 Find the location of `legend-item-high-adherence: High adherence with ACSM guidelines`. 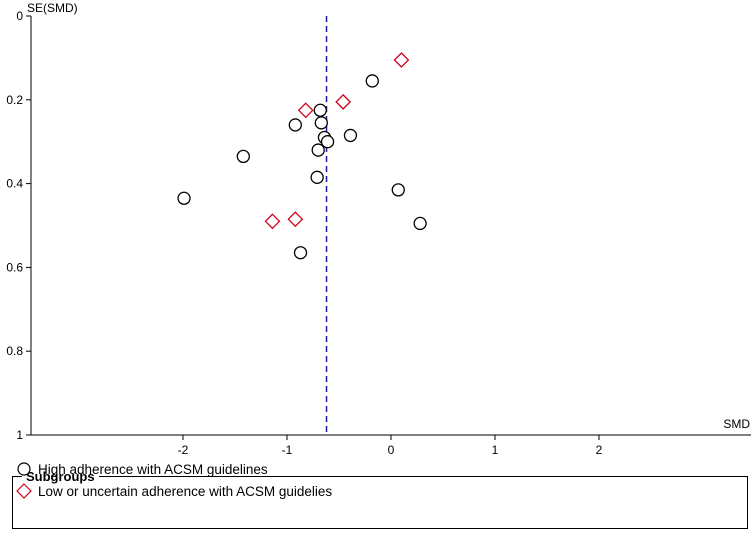

legend-item-high-adherence: High adherence with ACSM guidelines is located at coordinates (142, 469).